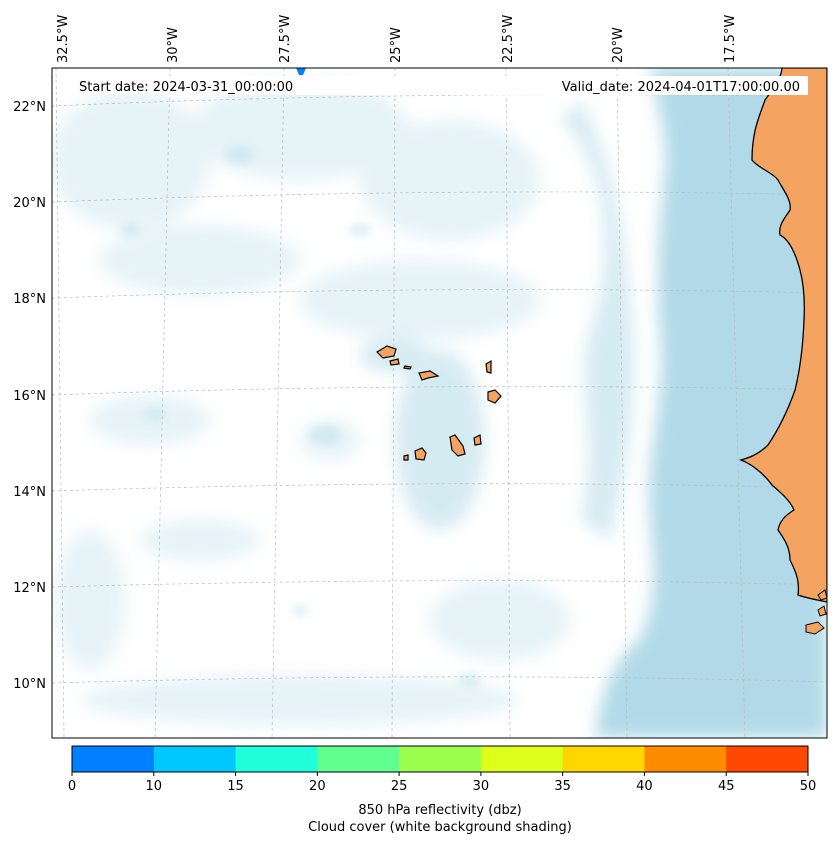 Image resolution: width=837 pixels, height=843 pixels. What do you see at coordinates (508, 39) in the screenshot?
I see `lon-label: 22.5°W` at bounding box center [508, 39].